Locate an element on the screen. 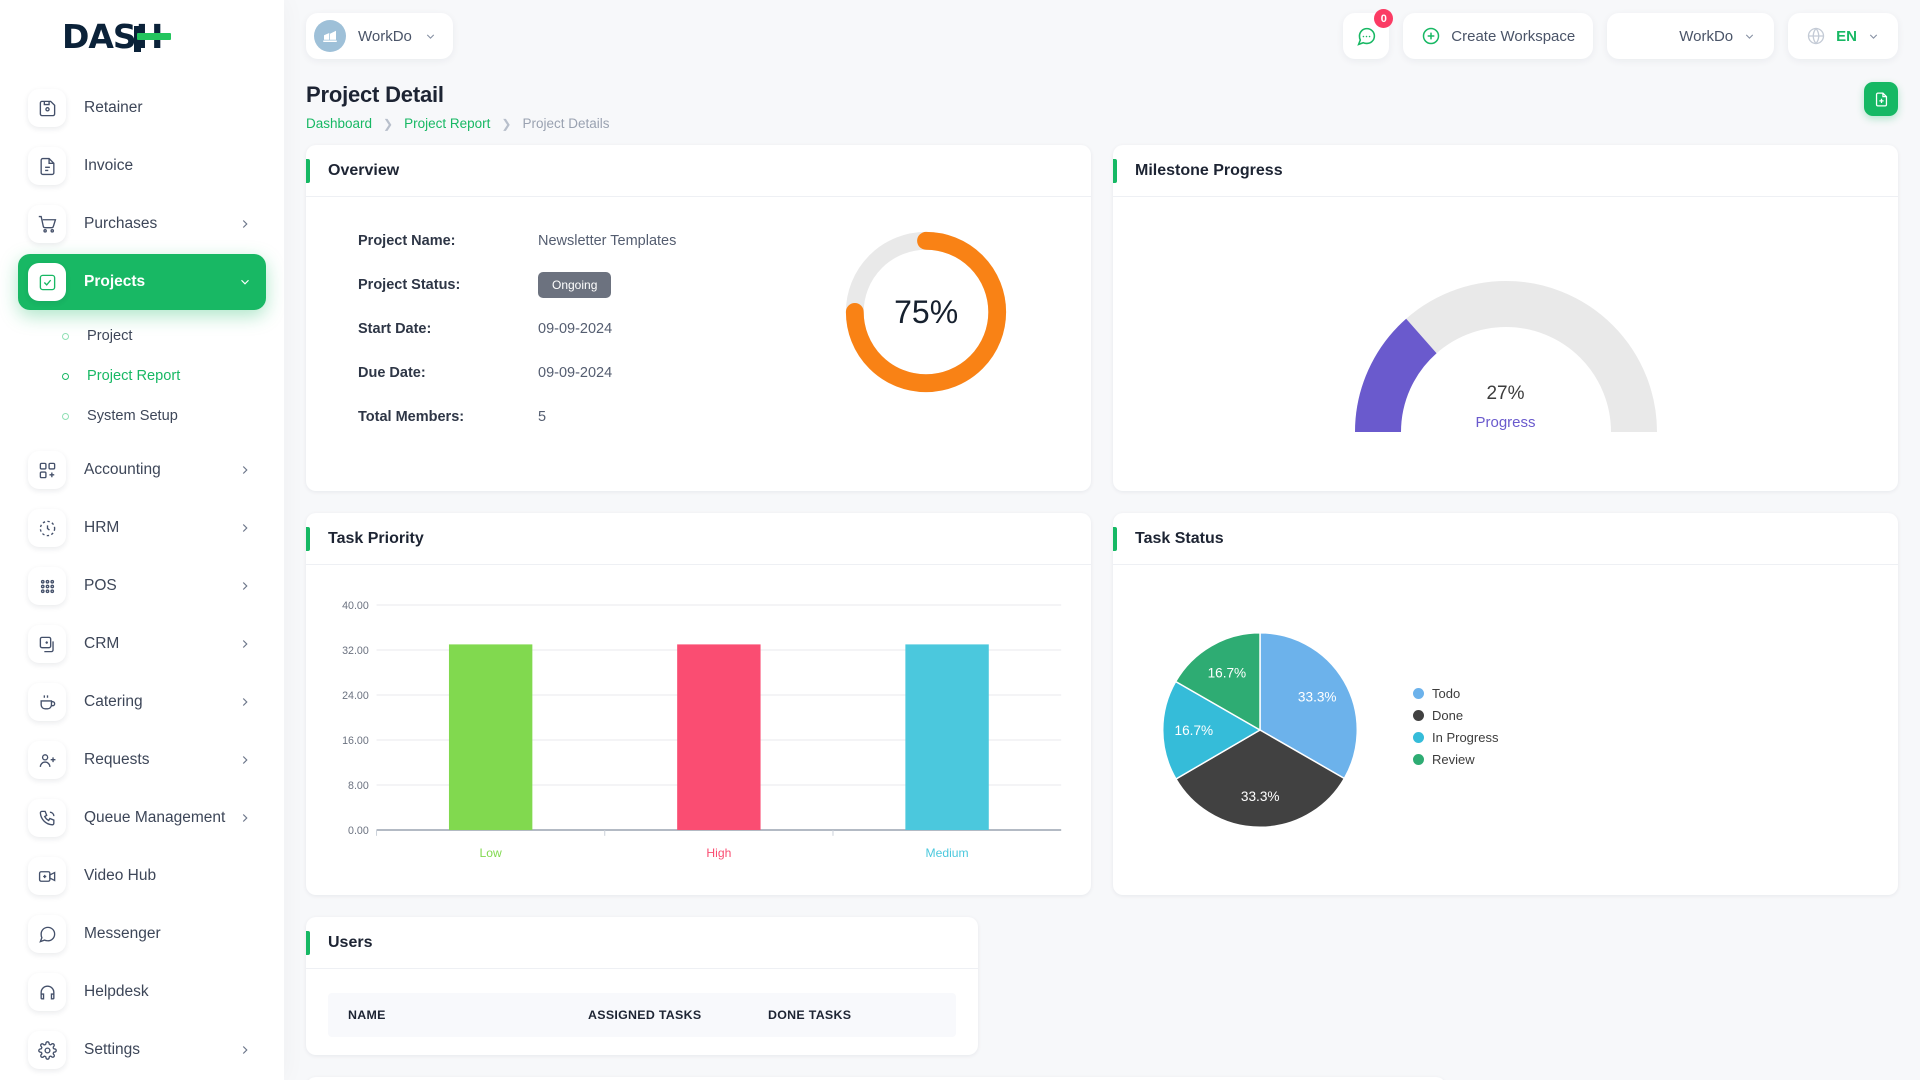 Image resolution: width=1920 pixels, height=1080 pixels. overview-row-project-status: Project Status: Ongoing is located at coordinates (559, 285).